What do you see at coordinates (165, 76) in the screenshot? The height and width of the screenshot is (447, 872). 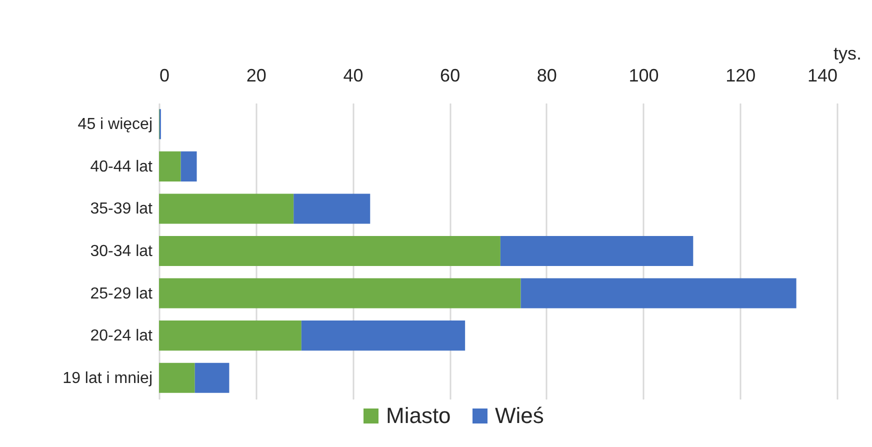 I see `x-tick-label: 0` at bounding box center [165, 76].